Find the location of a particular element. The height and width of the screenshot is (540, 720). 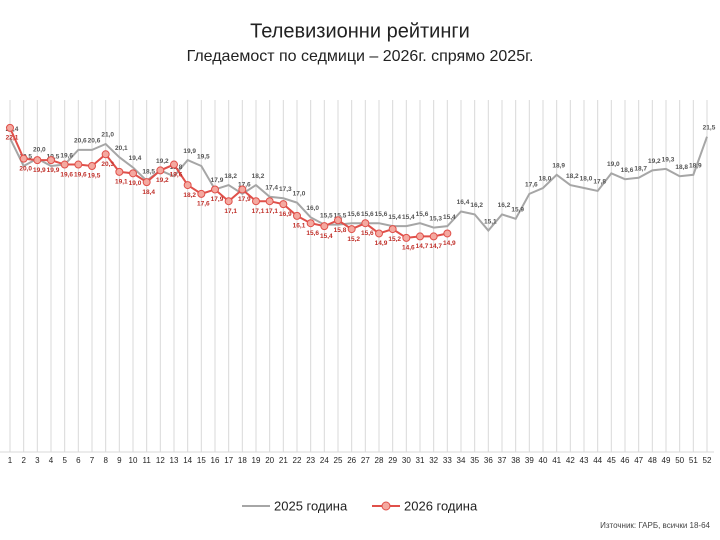

x-tick-label: 51 is located at coordinates (693, 460).